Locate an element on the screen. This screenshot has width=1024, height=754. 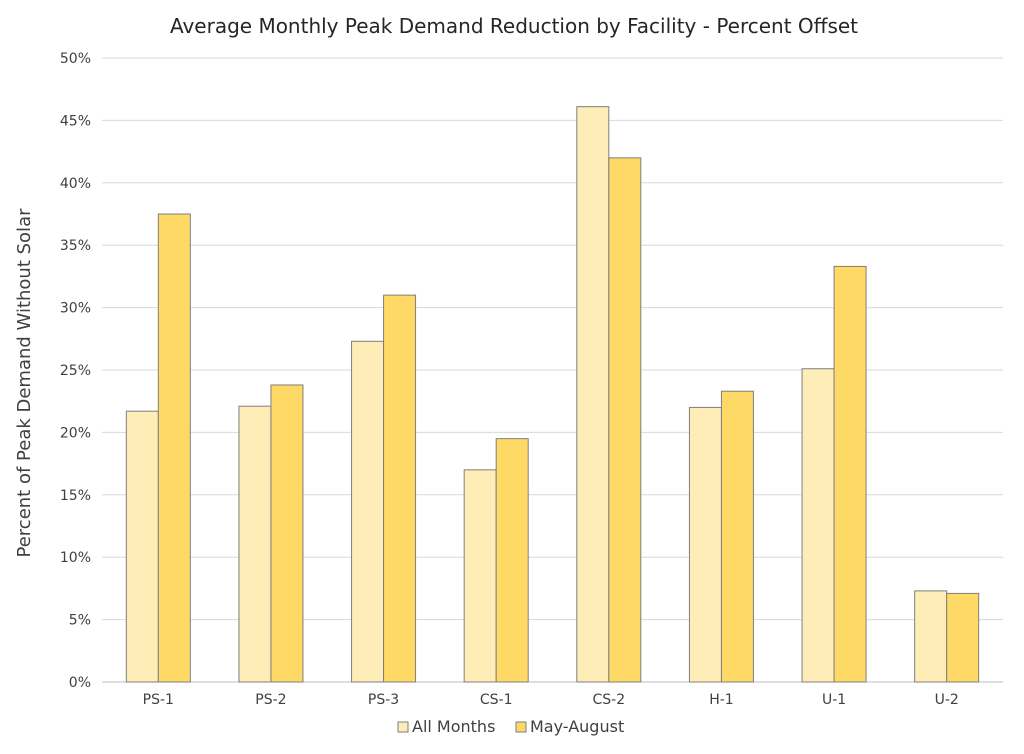
y-tick-label: 30% is located at coordinates (75, 309).